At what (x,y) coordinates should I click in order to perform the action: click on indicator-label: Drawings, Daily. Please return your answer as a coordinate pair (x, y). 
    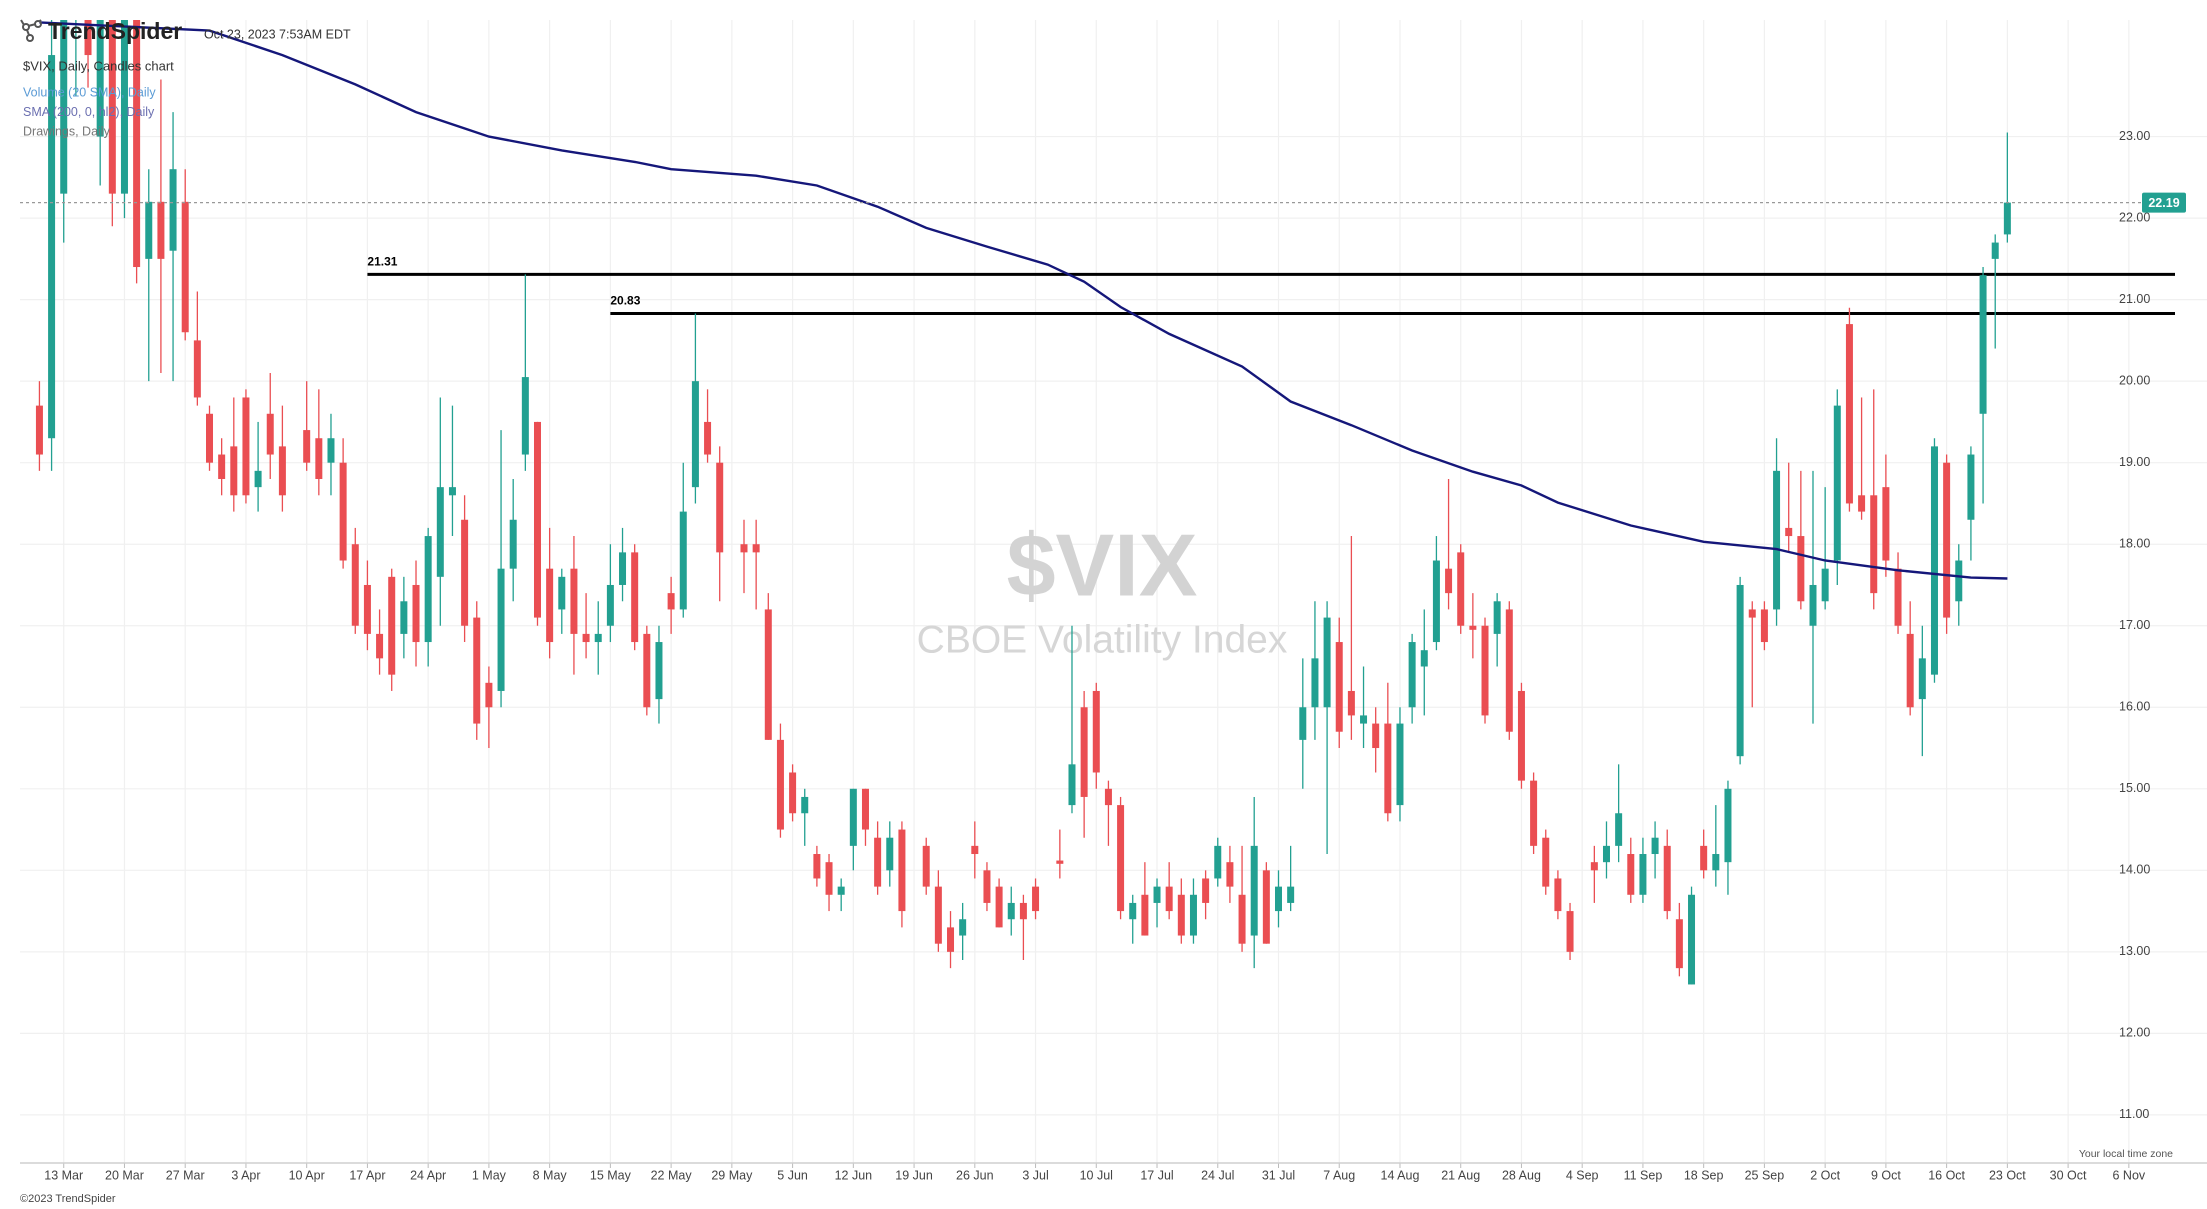
    Looking at the image, I should click on (67, 131).